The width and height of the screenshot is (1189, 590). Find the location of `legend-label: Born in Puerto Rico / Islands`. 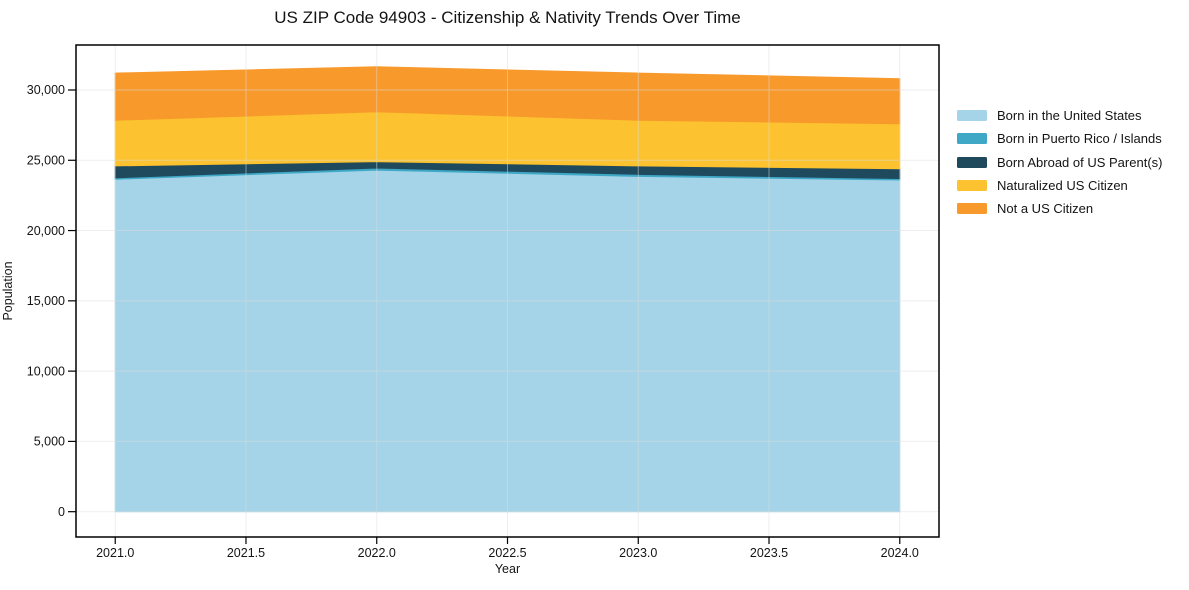

legend-label: Born in Puerto Rico / Islands is located at coordinates (1079, 139).